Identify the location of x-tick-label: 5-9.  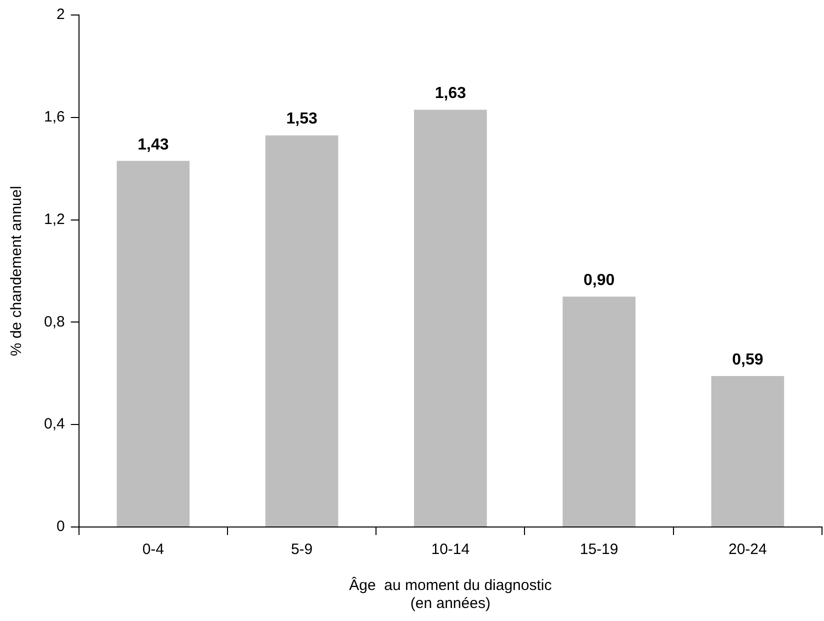
(301, 549).